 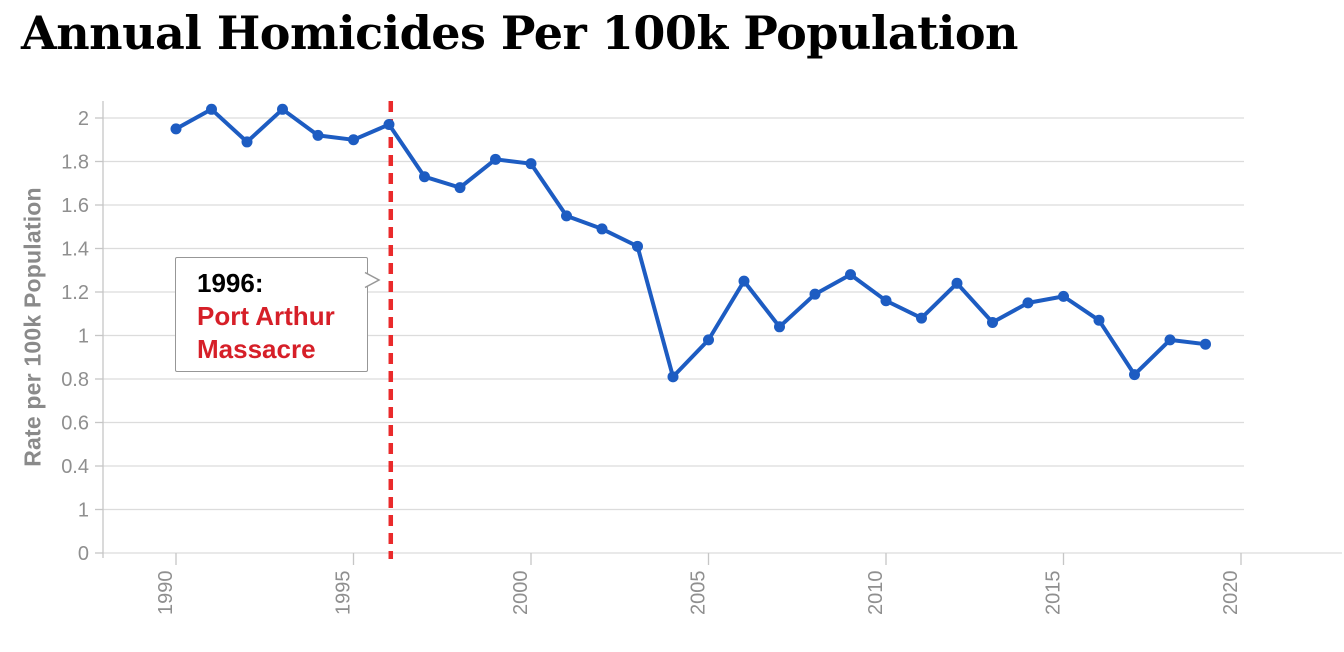 What do you see at coordinates (230, 283) in the screenshot?
I see `annotation-year-label: 1996:` at bounding box center [230, 283].